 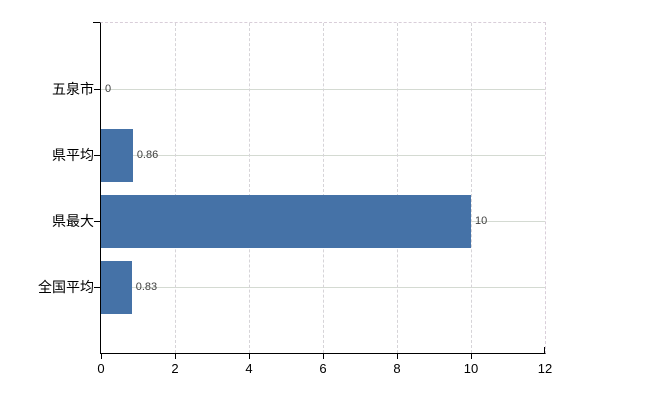 I want to click on x-axis-end-tick, so click(x=544, y=350).